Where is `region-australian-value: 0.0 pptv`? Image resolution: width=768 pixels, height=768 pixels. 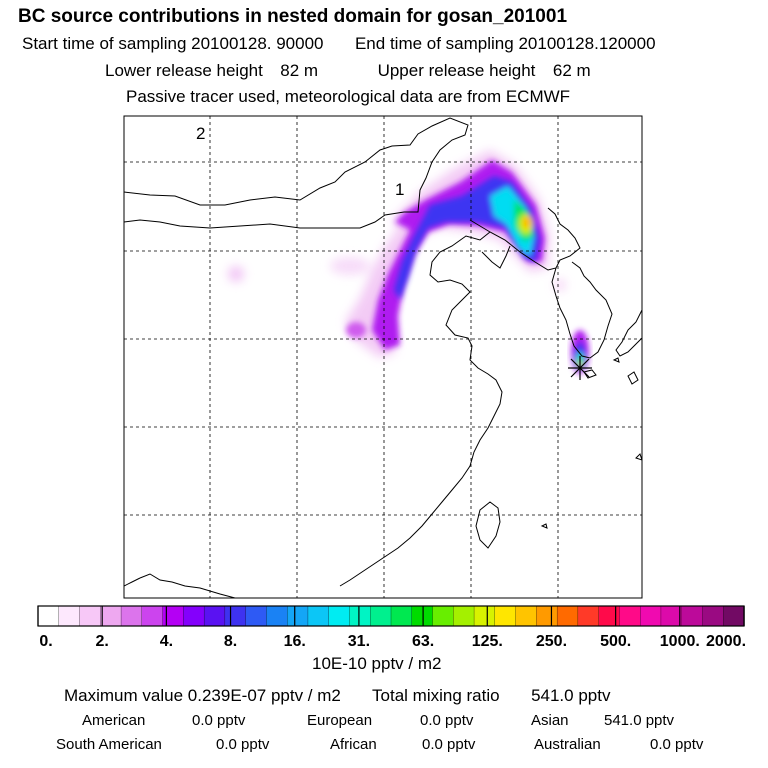
region-australian-value: 0.0 pptv is located at coordinates (677, 744).